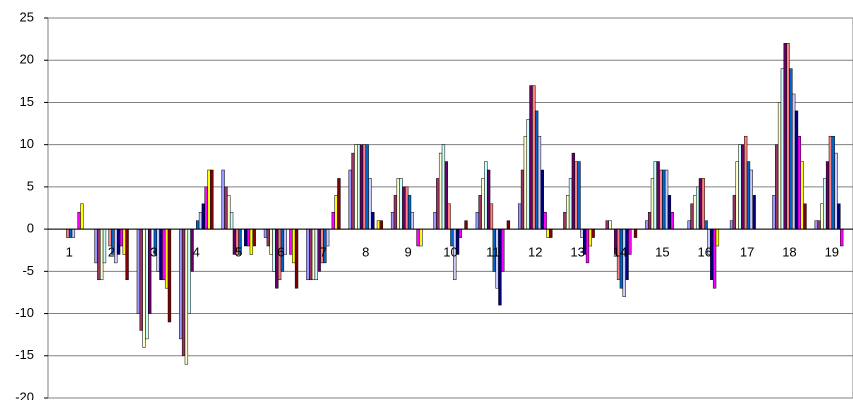 The width and height of the screenshot is (853, 400). What do you see at coordinates (450, 252) in the screenshot?
I see `x-tick-label: 10` at bounding box center [450, 252].